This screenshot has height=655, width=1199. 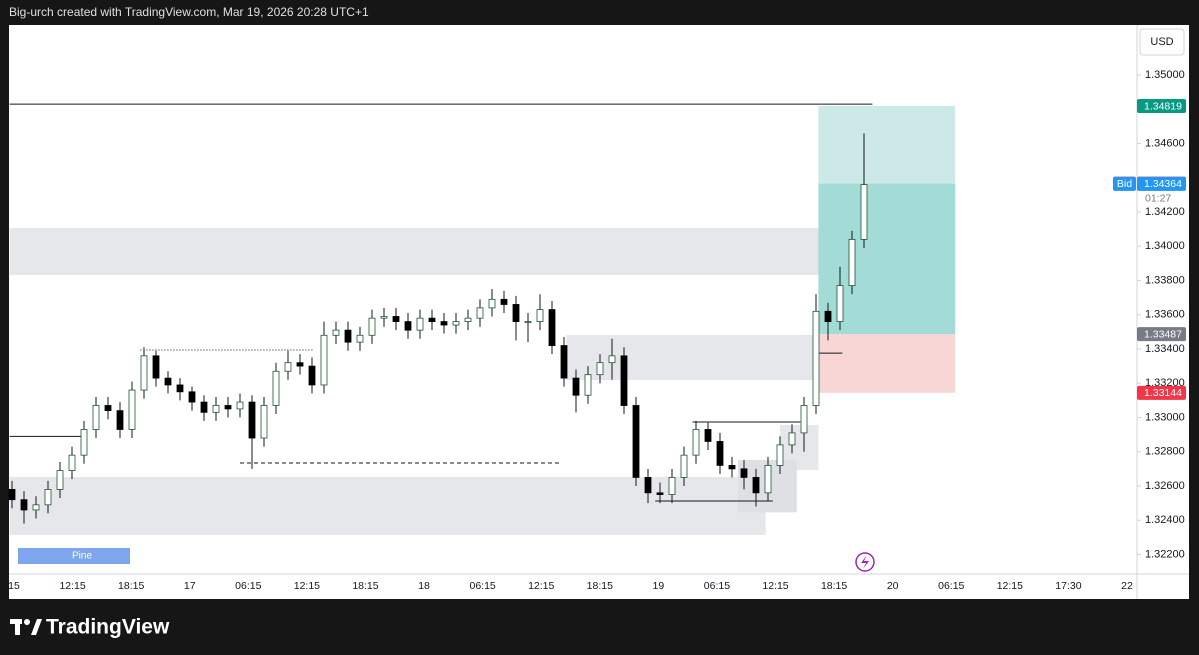 I want to click on price-label: 1.33144, so click(x=1163, y=393).